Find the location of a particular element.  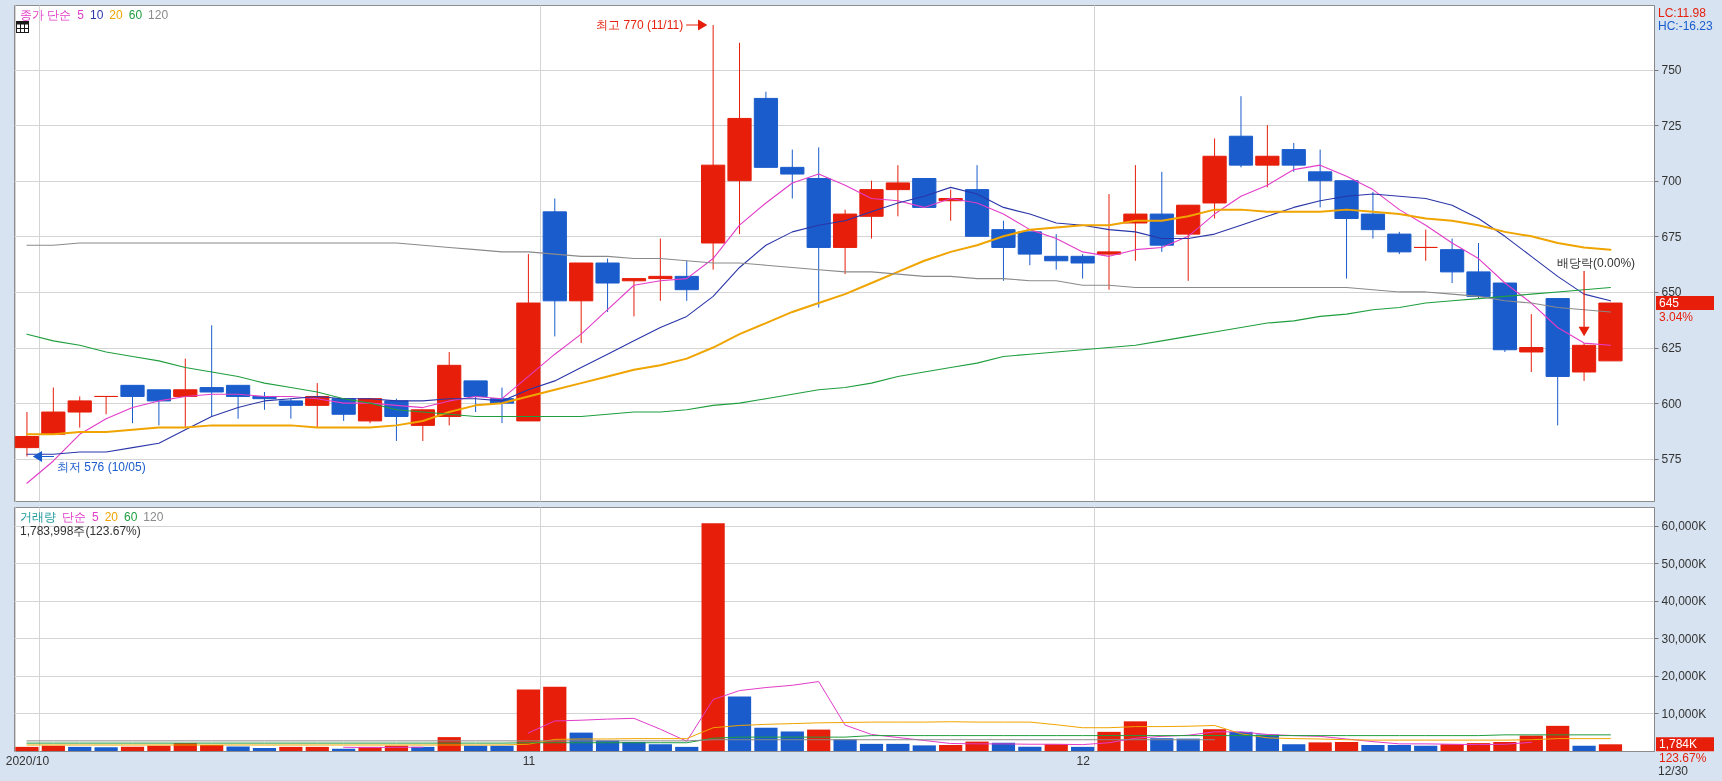

y-tick-label: 40,000K is located at coordinates (1684, 601).